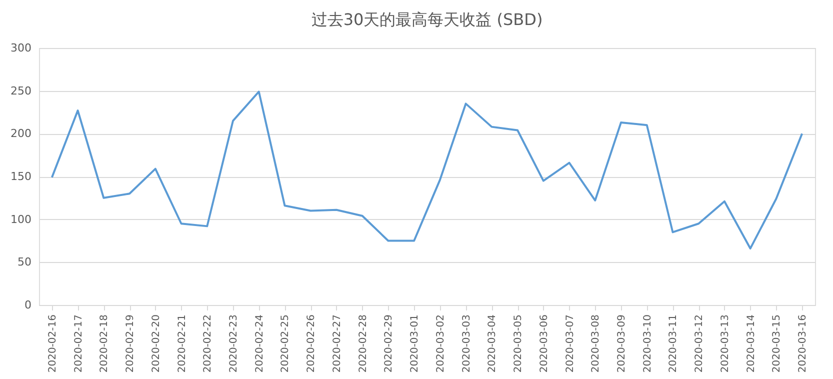 Image resolution: width=833 pixels, height=379 pixels. What do you see at coordinates (286, 343) in the screenshot?
I see `x-tick-label: 2020-02-25` at bounding box center [286, 343].